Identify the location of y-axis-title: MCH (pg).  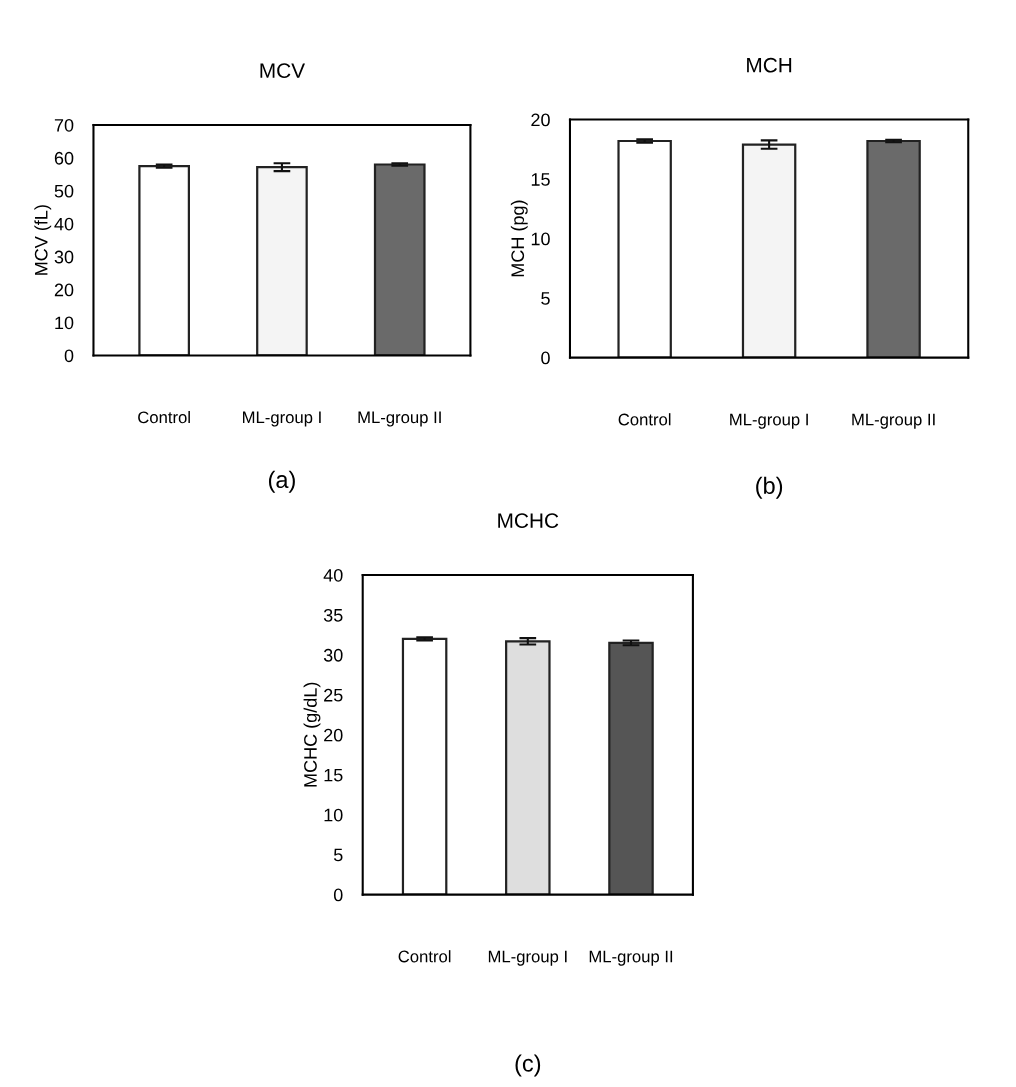
(519, 238).